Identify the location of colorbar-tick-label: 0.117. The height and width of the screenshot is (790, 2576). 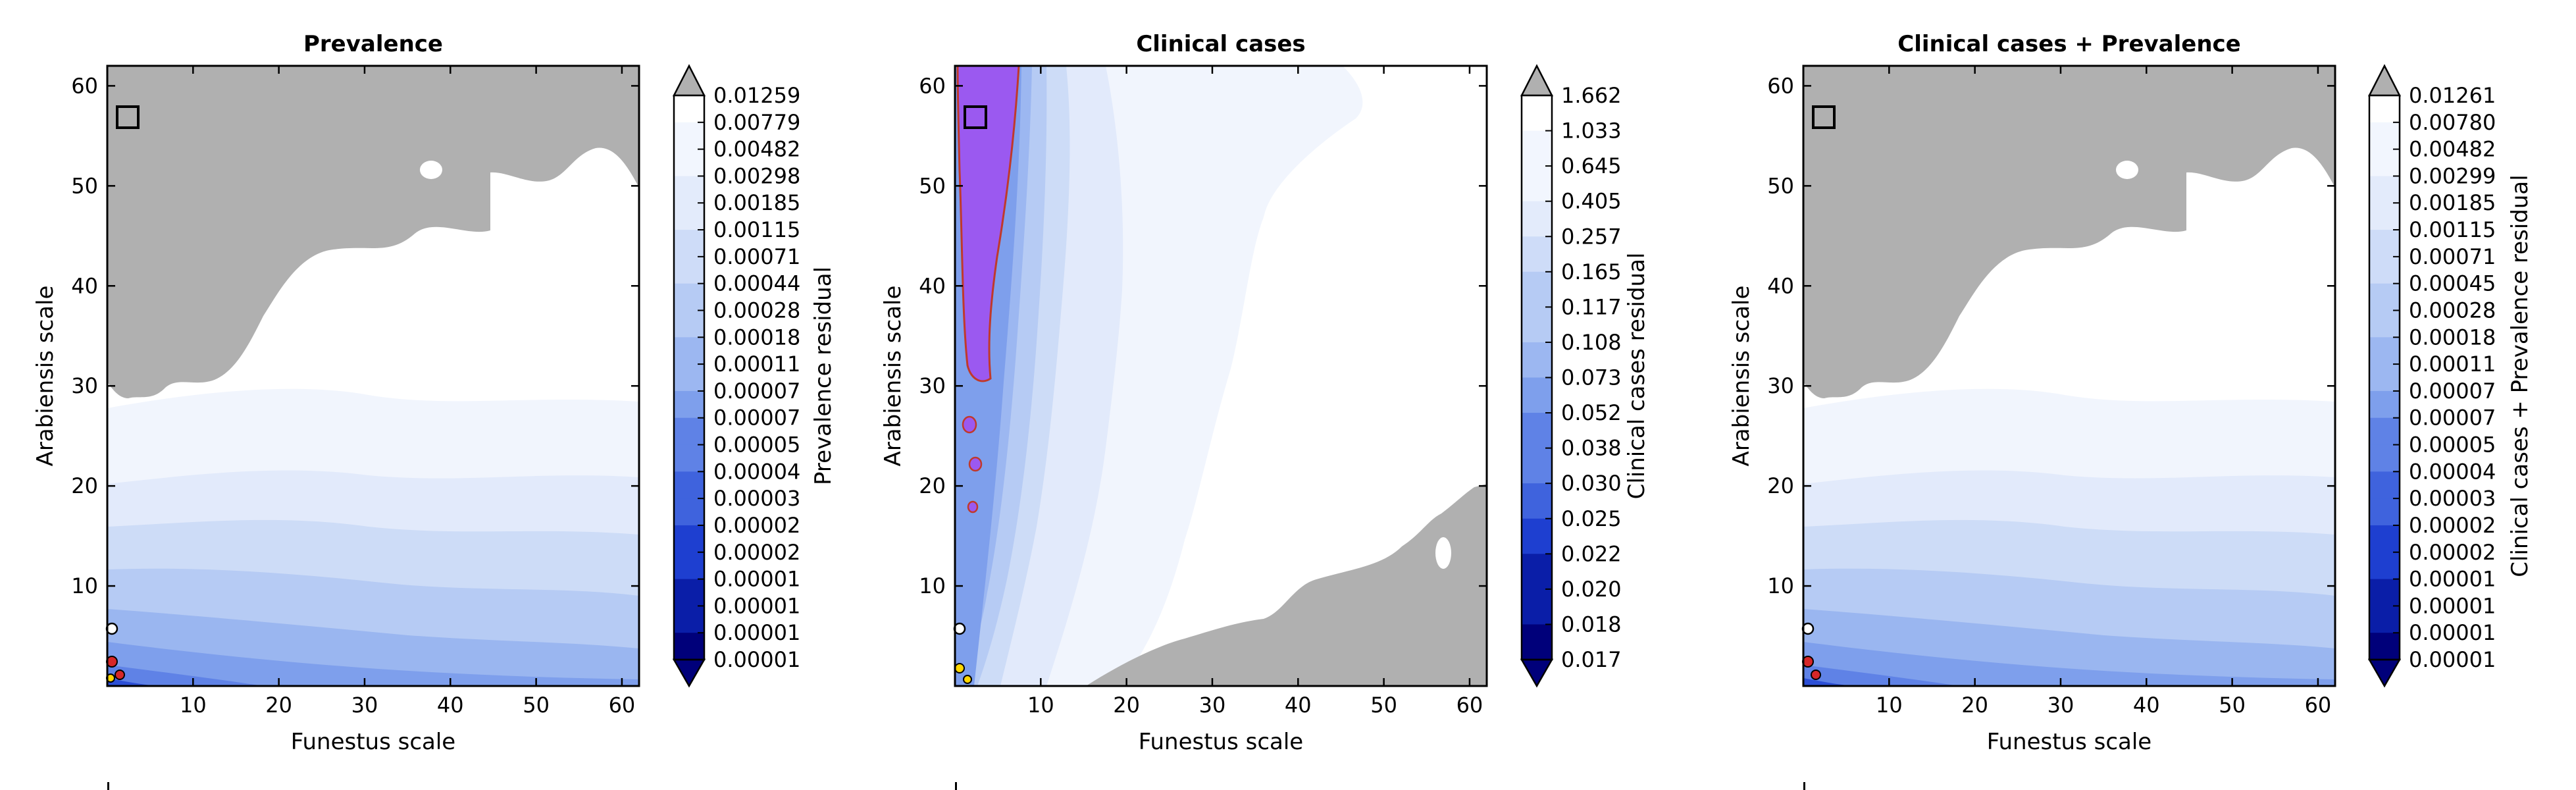
(1591, 306).